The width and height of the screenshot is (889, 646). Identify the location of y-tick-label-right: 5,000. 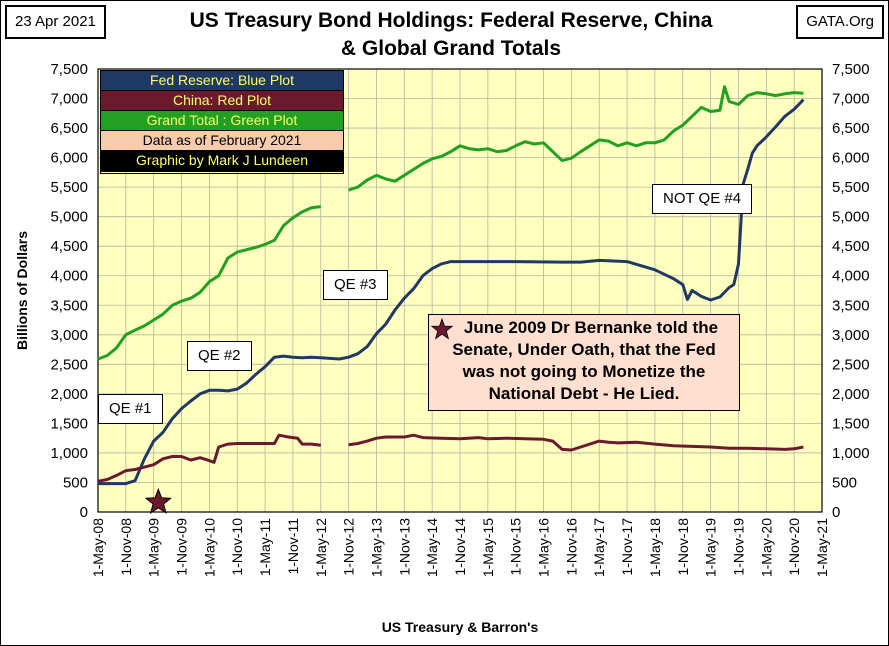
(851, 217).